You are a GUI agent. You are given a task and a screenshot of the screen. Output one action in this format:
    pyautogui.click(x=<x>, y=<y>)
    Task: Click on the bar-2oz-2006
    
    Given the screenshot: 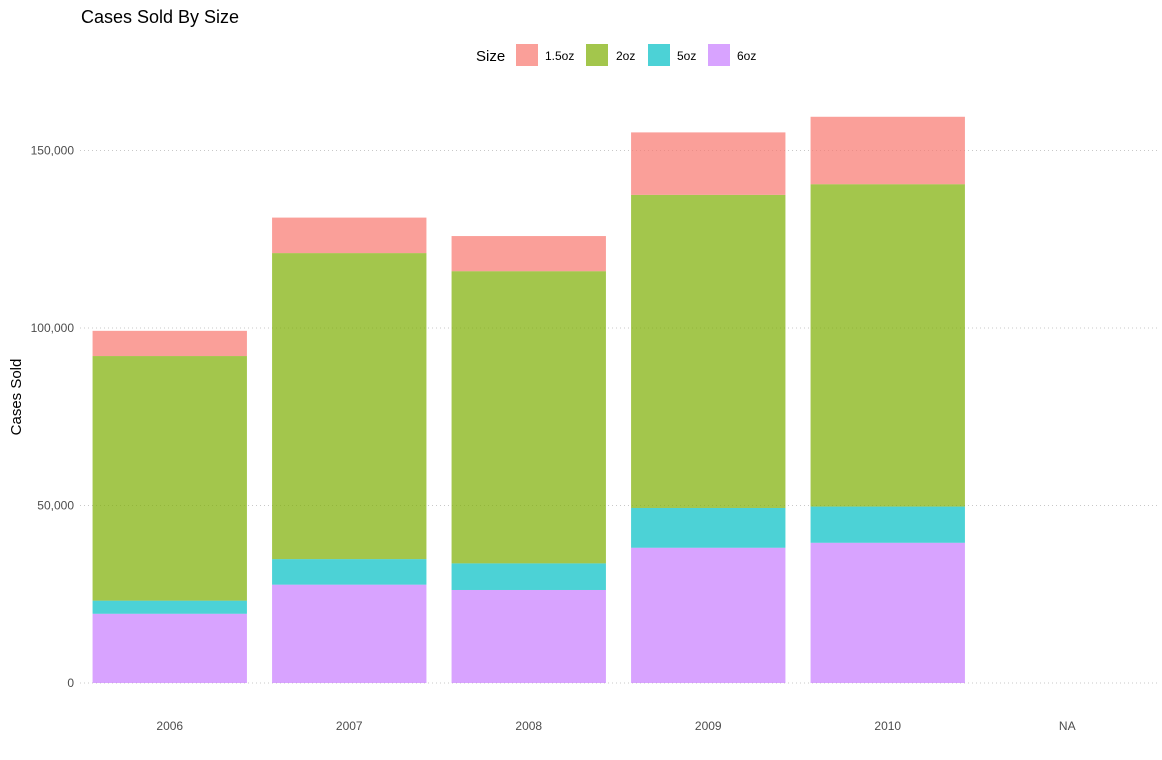 What is the action you would take?
    pyautogui.click(x=169, y=478)
    